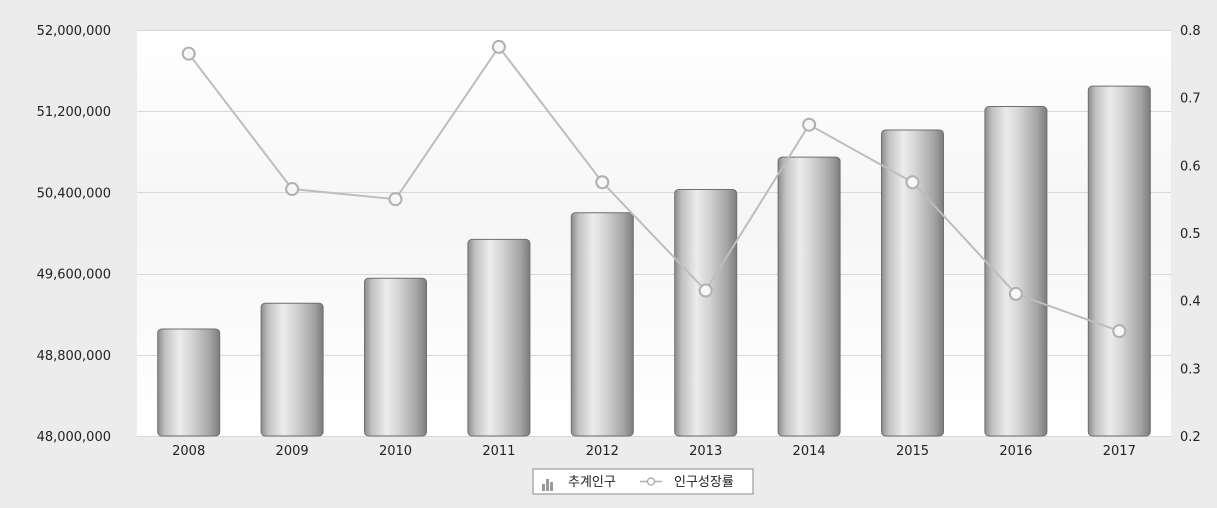 Image resolution: width=1217 pixels, height=508 pixels. What do you see at coordinates (74, 193) in the screenshot?
I see `left-tick-label: 50,400,000` at bounding box center [74, 193].